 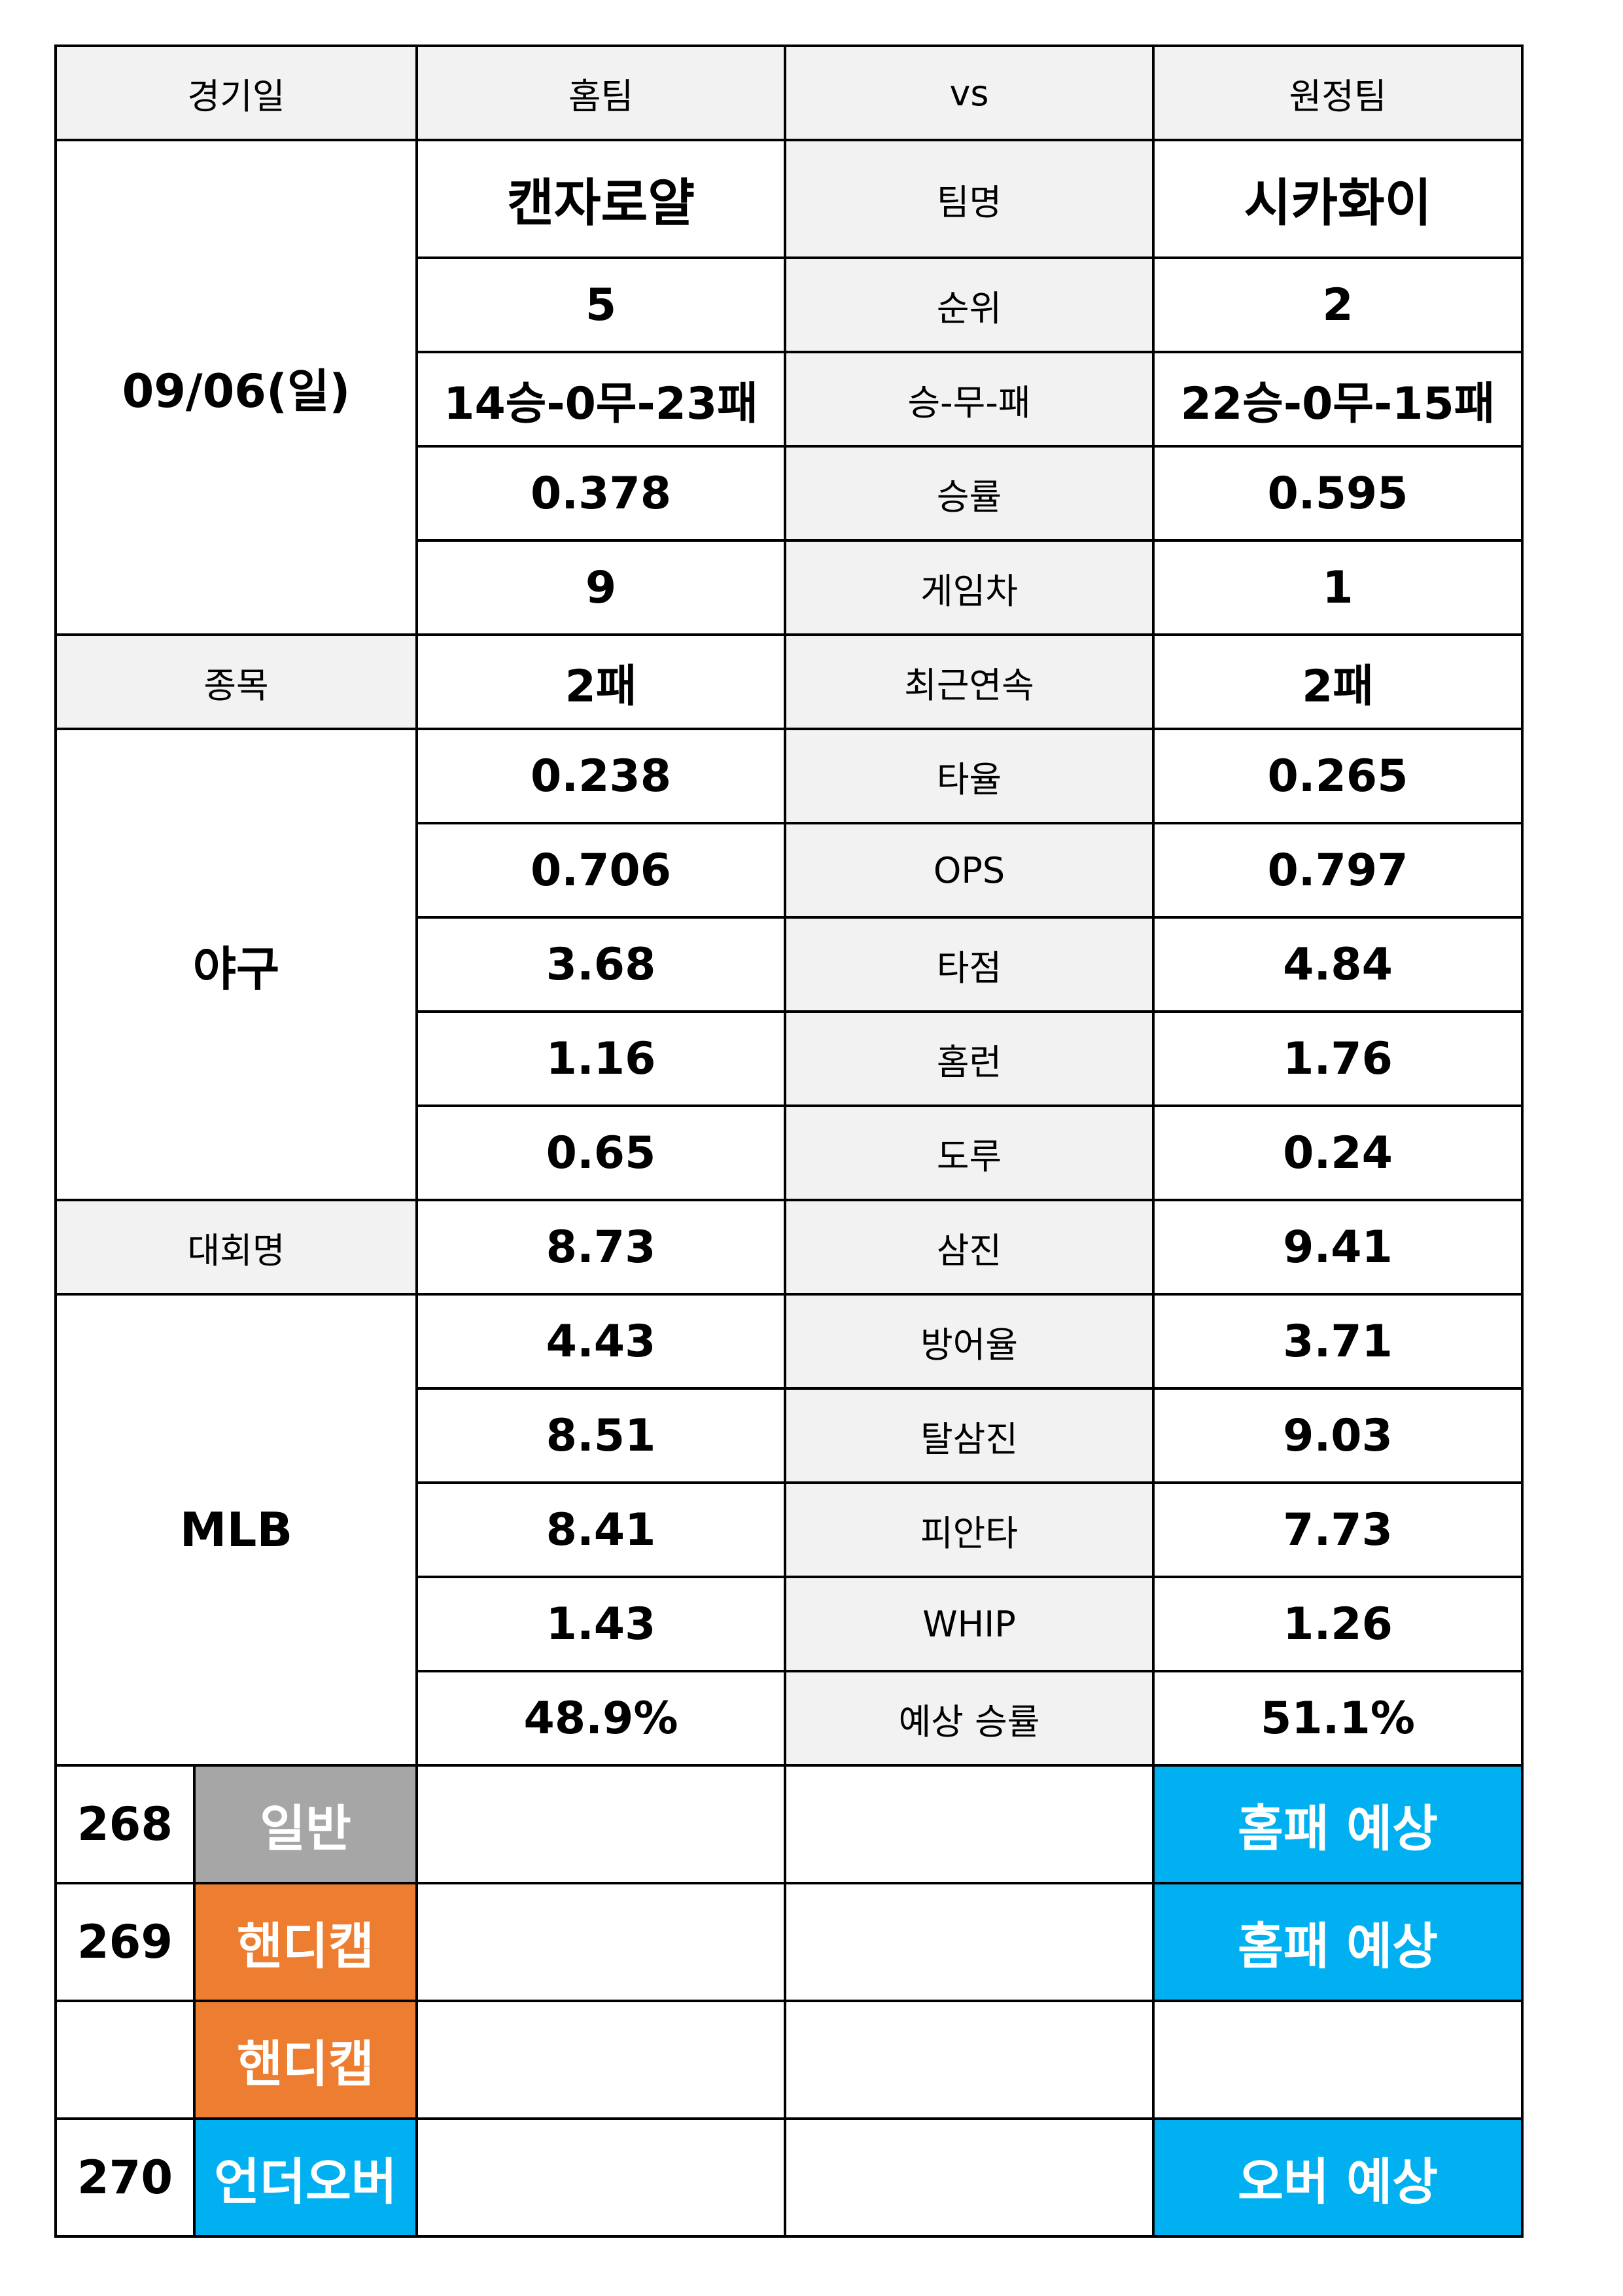 I want to click on stat-label: 팀명, so click(x=970, y=199).